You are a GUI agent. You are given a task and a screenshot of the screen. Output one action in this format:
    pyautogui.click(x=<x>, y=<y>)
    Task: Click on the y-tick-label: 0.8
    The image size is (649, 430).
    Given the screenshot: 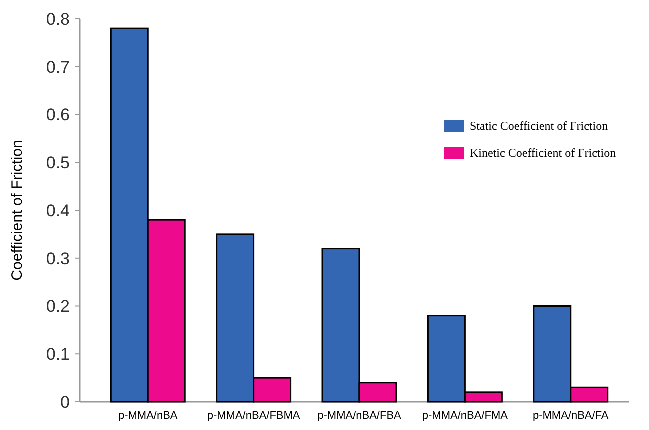 What is the action you would take?
    pyautogui.click(x=58, y=19)
    